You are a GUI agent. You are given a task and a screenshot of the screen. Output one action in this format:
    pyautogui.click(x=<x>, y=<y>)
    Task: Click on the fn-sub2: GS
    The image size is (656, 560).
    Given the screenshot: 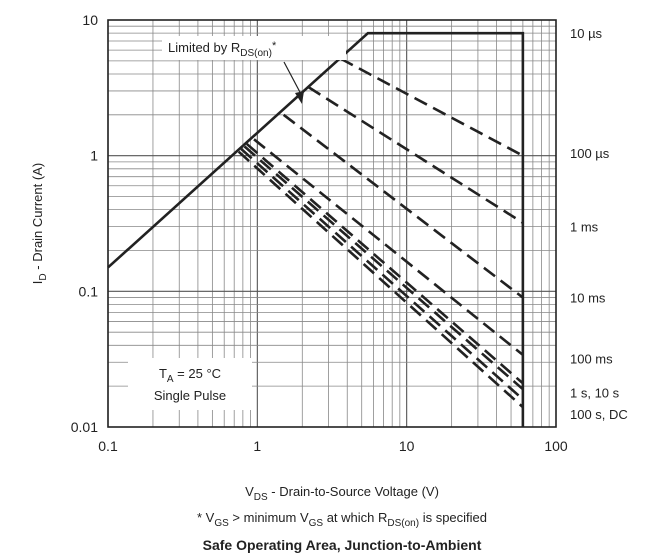 What is the action you would take?
    pyautogui.click(x=316, y=523)
    